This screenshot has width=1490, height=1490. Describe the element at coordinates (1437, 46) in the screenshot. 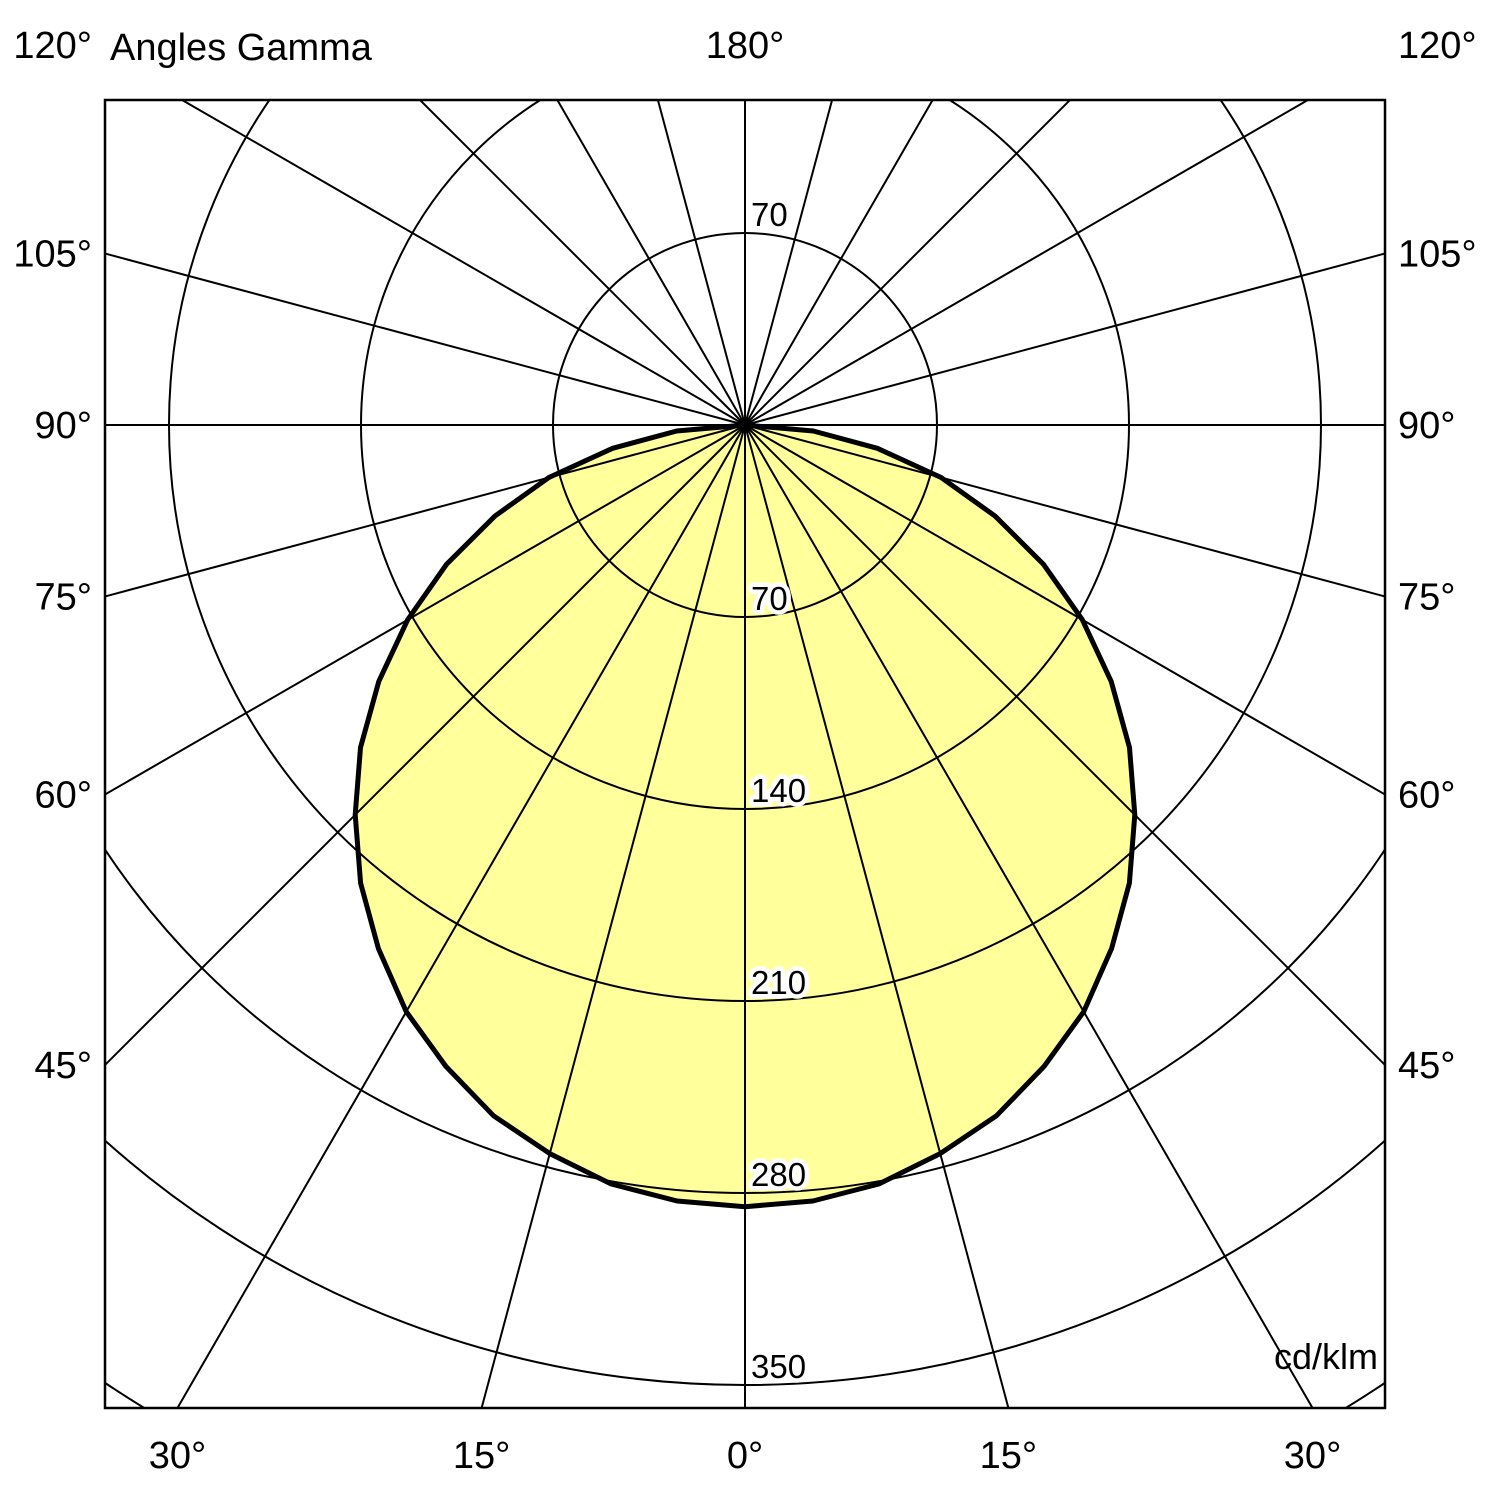

I see `gamma-label-top-right-corner: 120°` at that location.